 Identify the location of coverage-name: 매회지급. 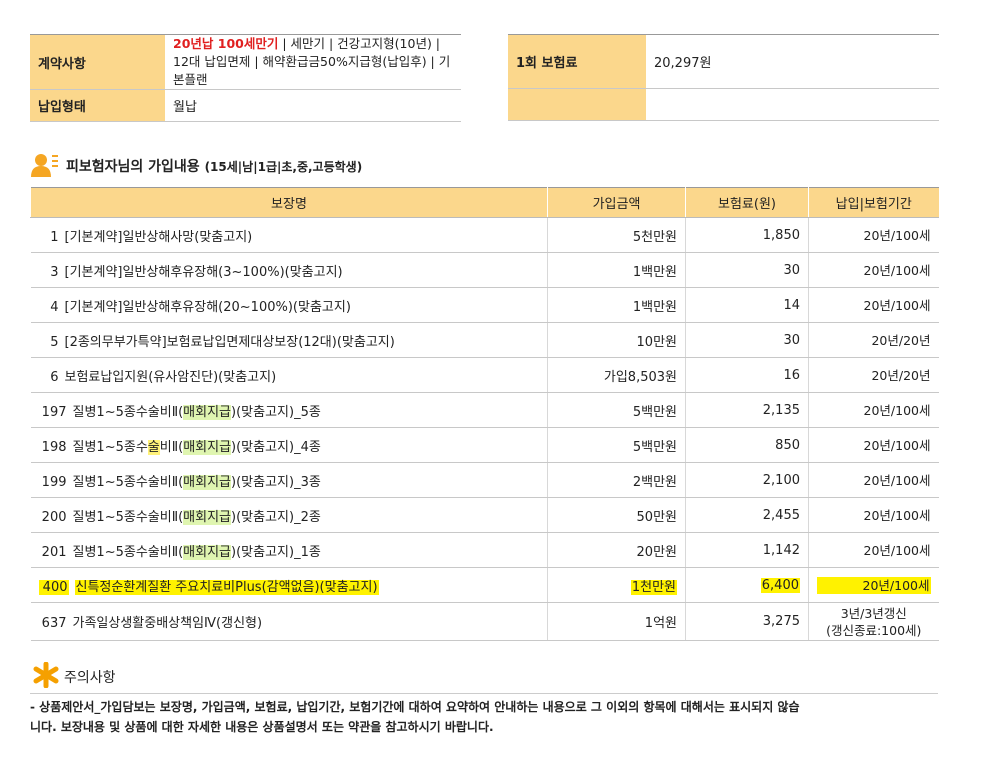
(207, 412).